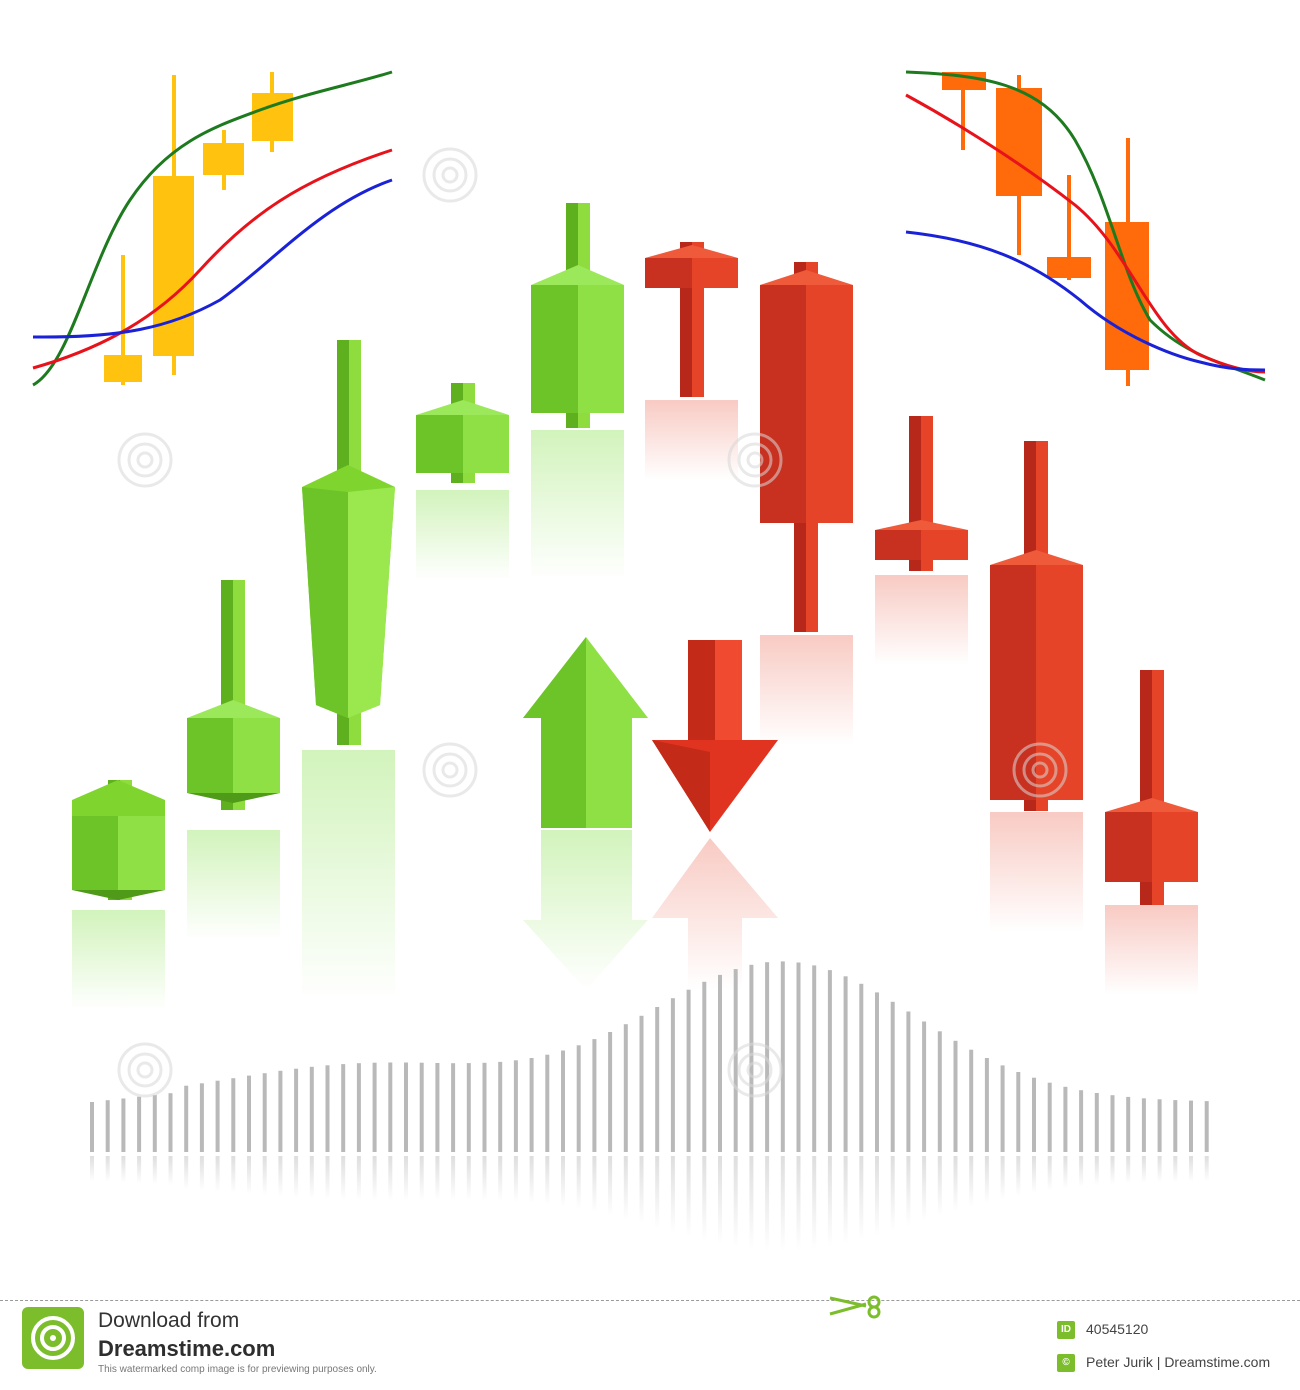 The height and width of the screenshot is (1390, 1300). I want to click on copyright-icon: ©, so click(1066, 1363).